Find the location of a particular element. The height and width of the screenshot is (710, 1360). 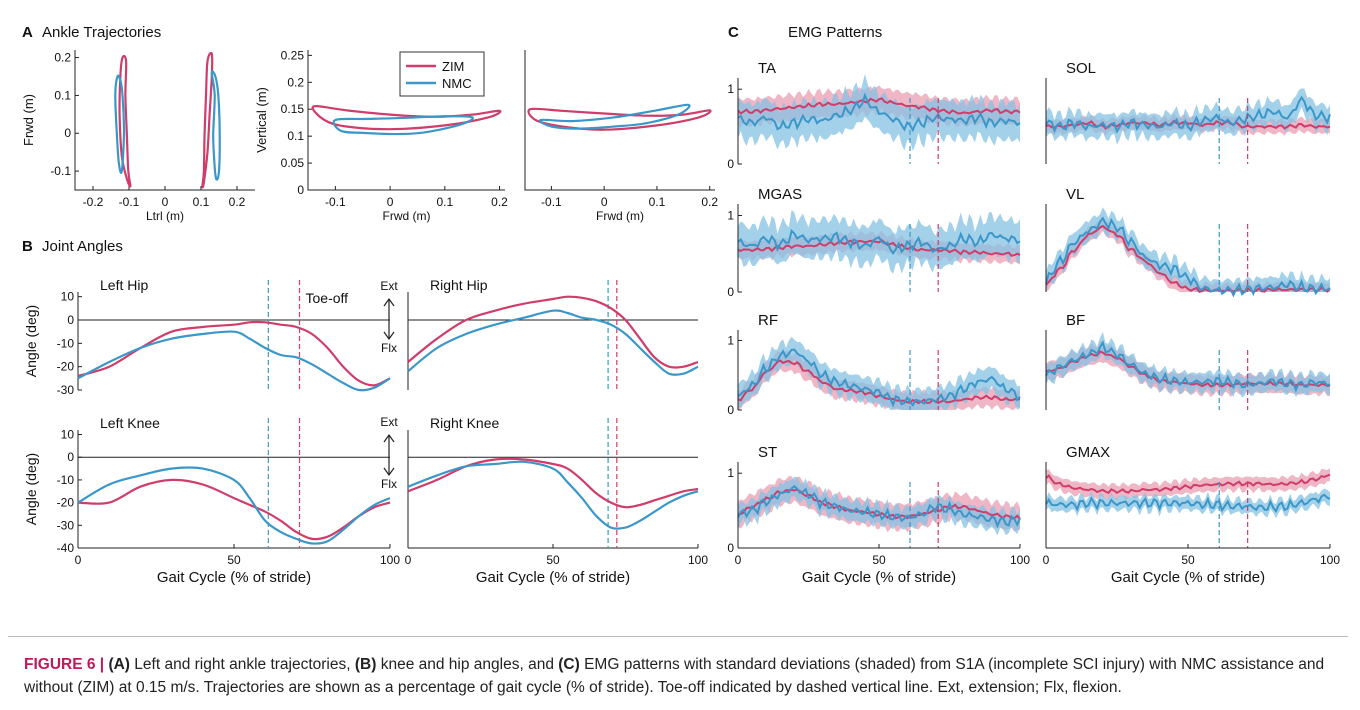

legend-box is located at coordinates (442, 74).